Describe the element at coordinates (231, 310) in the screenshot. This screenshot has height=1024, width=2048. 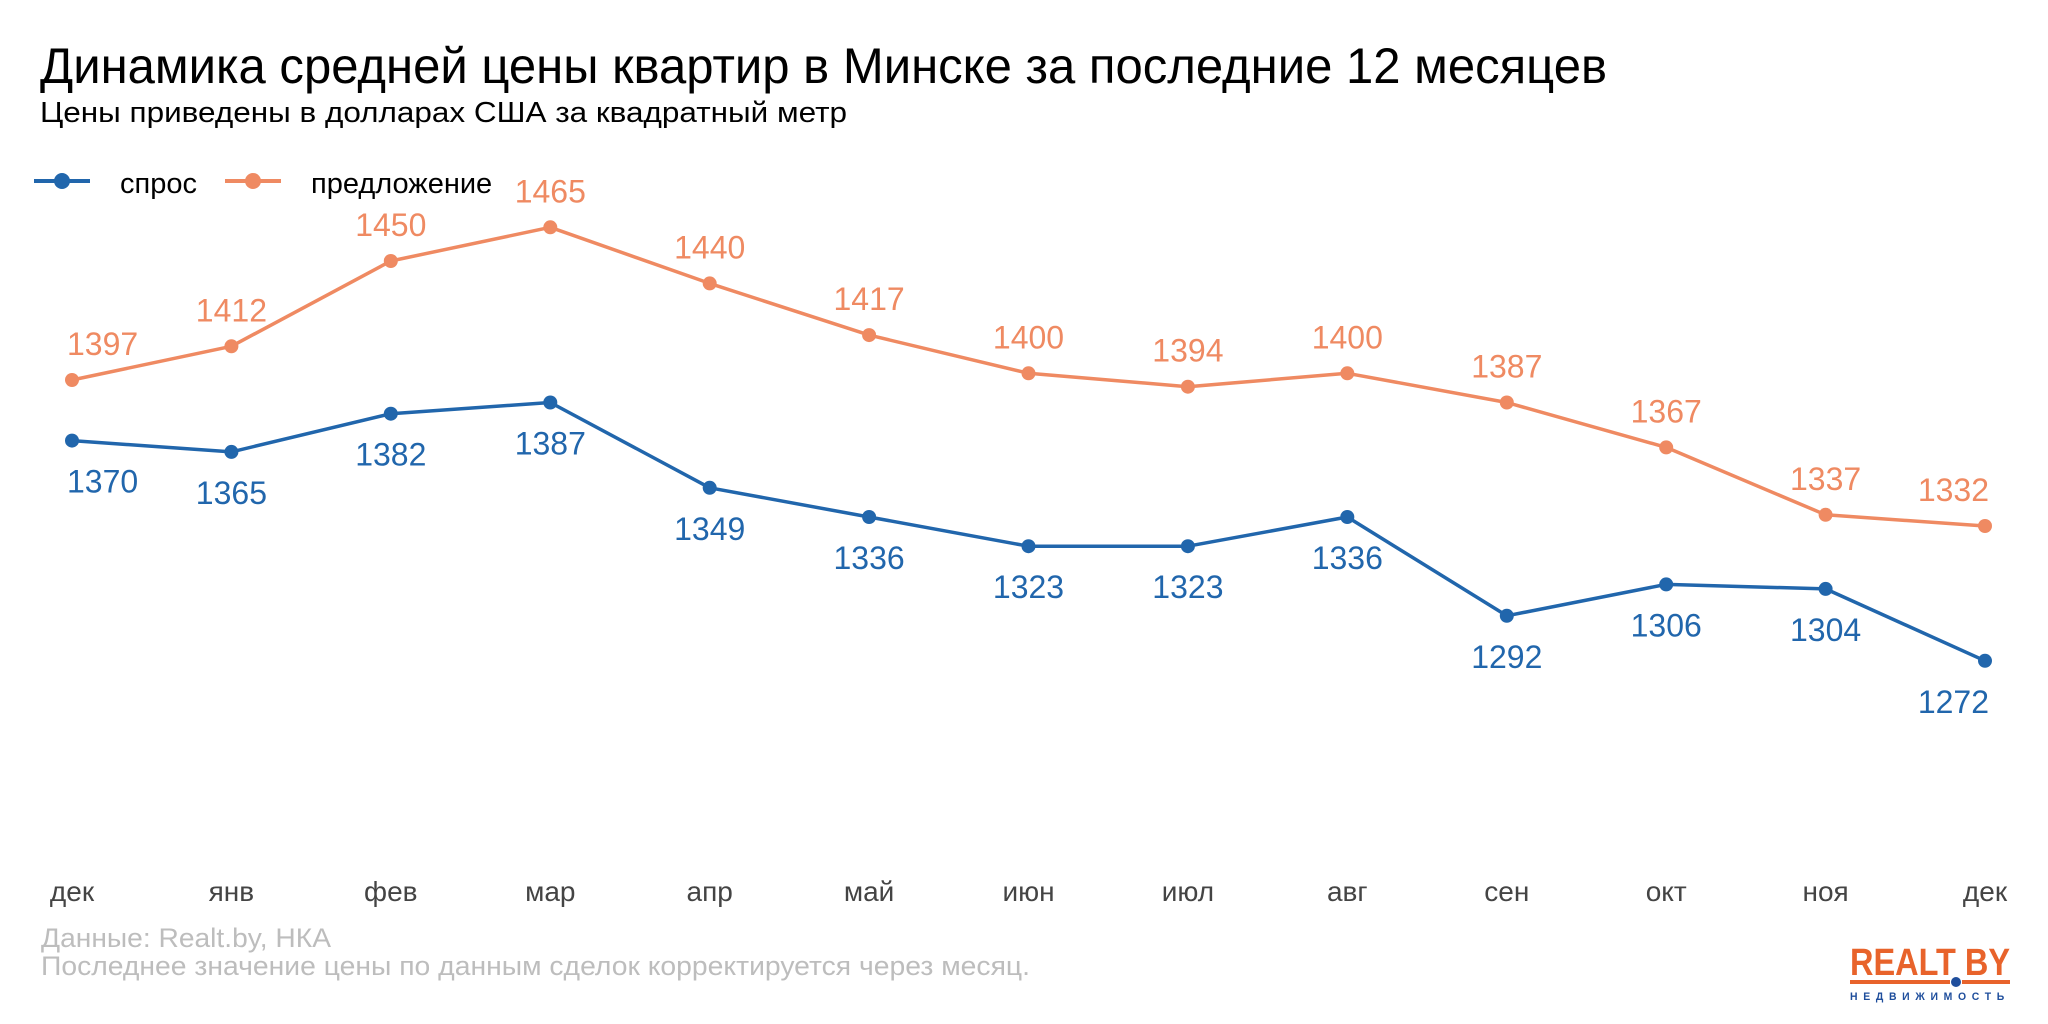
I see `data-label: 1412` at that location.